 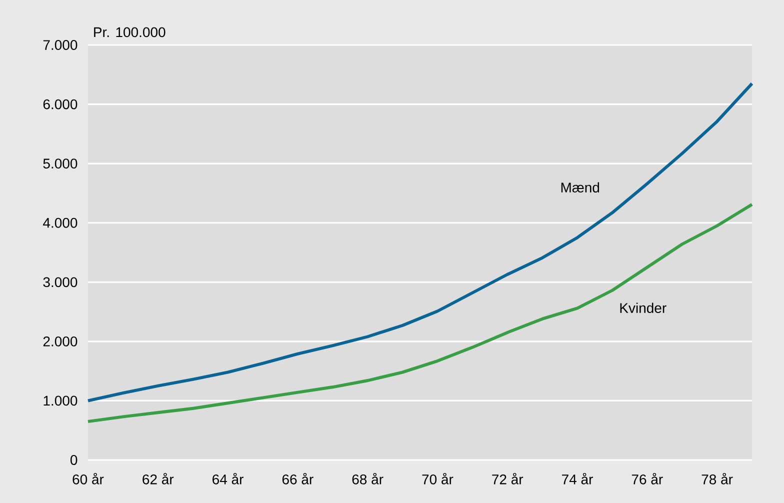 I want to click on x-tick-label: 64 år, so click(x=228, y=478).